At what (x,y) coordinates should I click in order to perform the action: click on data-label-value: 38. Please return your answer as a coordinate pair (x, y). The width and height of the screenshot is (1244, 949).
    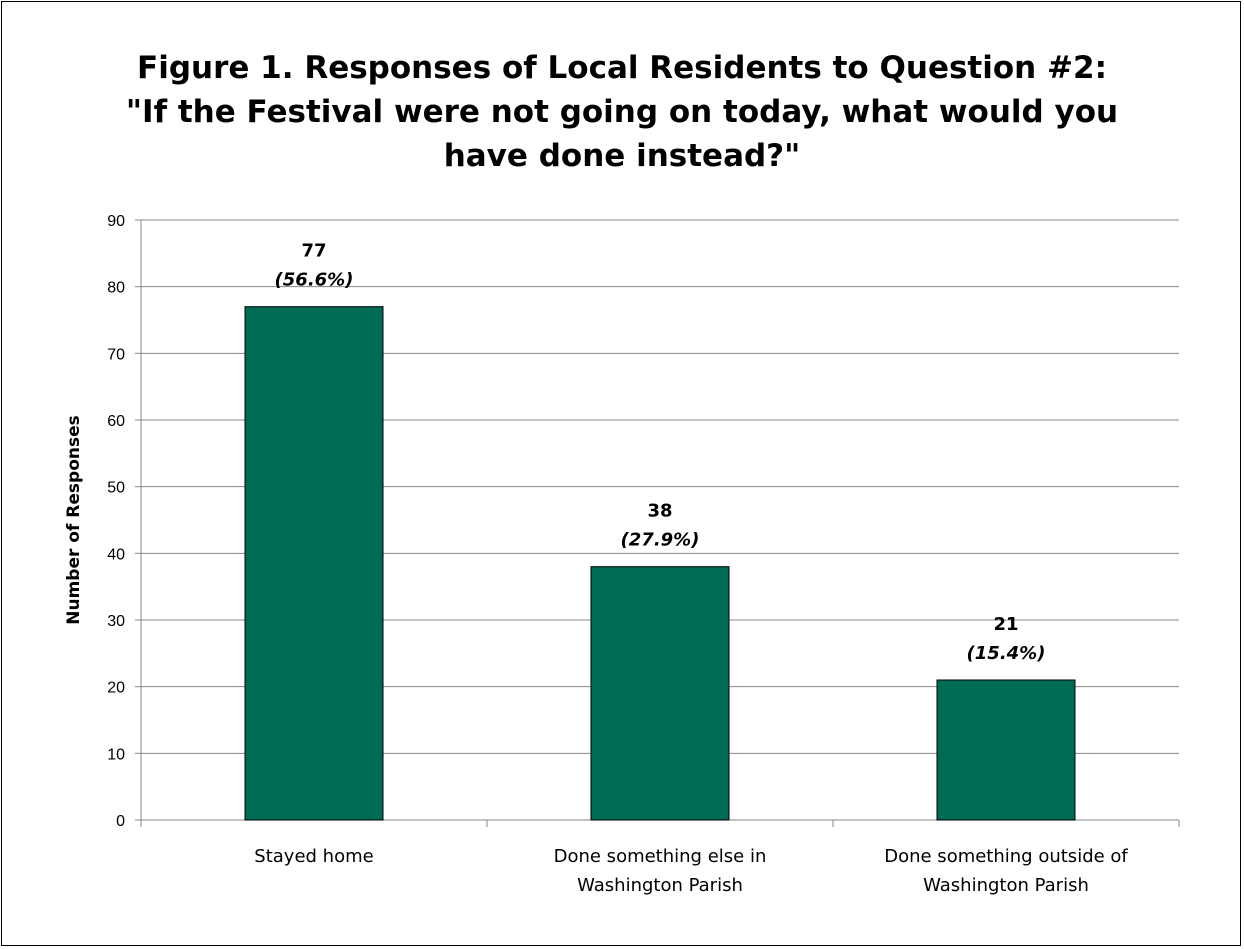
    Looking at the image, I should click on (659, 511).